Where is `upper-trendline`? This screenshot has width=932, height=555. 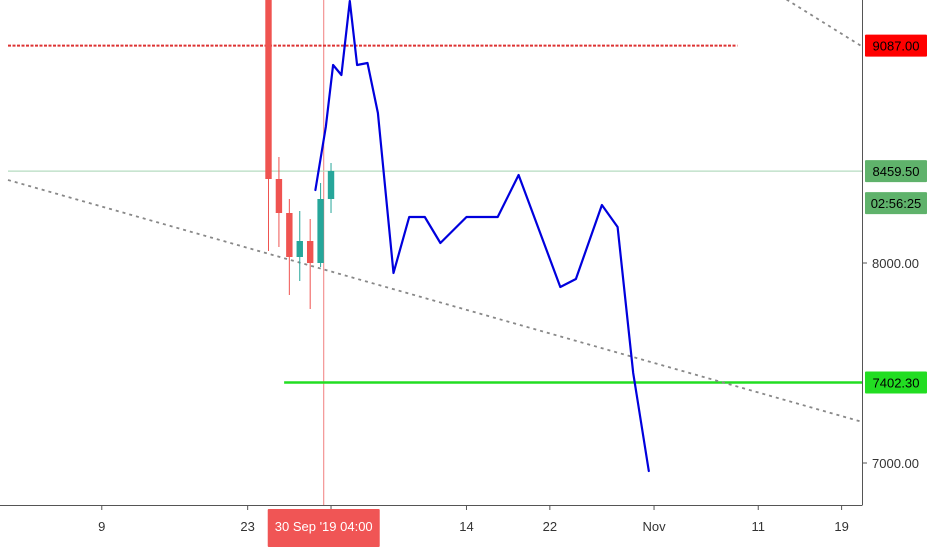 upper-trendline is located at coordinates (823, 24).